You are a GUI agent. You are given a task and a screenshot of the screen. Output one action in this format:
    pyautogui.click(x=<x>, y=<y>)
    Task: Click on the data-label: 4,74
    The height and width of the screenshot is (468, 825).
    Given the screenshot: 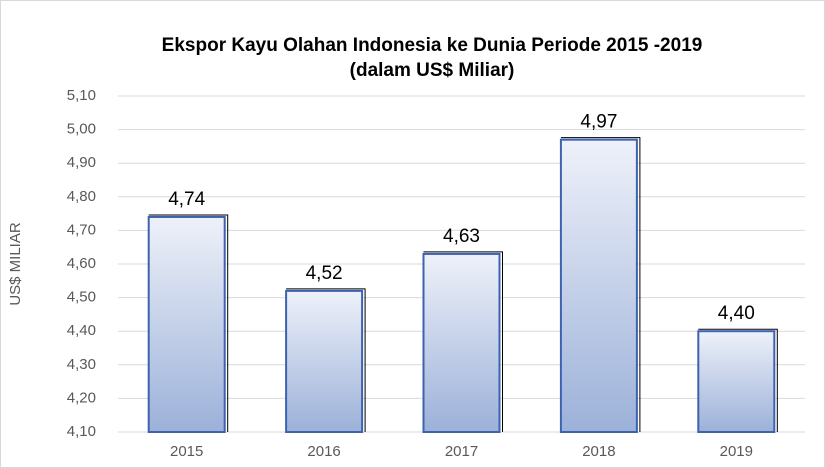 What is the action you would take?
    pyautogui.click(x=186, y=199)
    